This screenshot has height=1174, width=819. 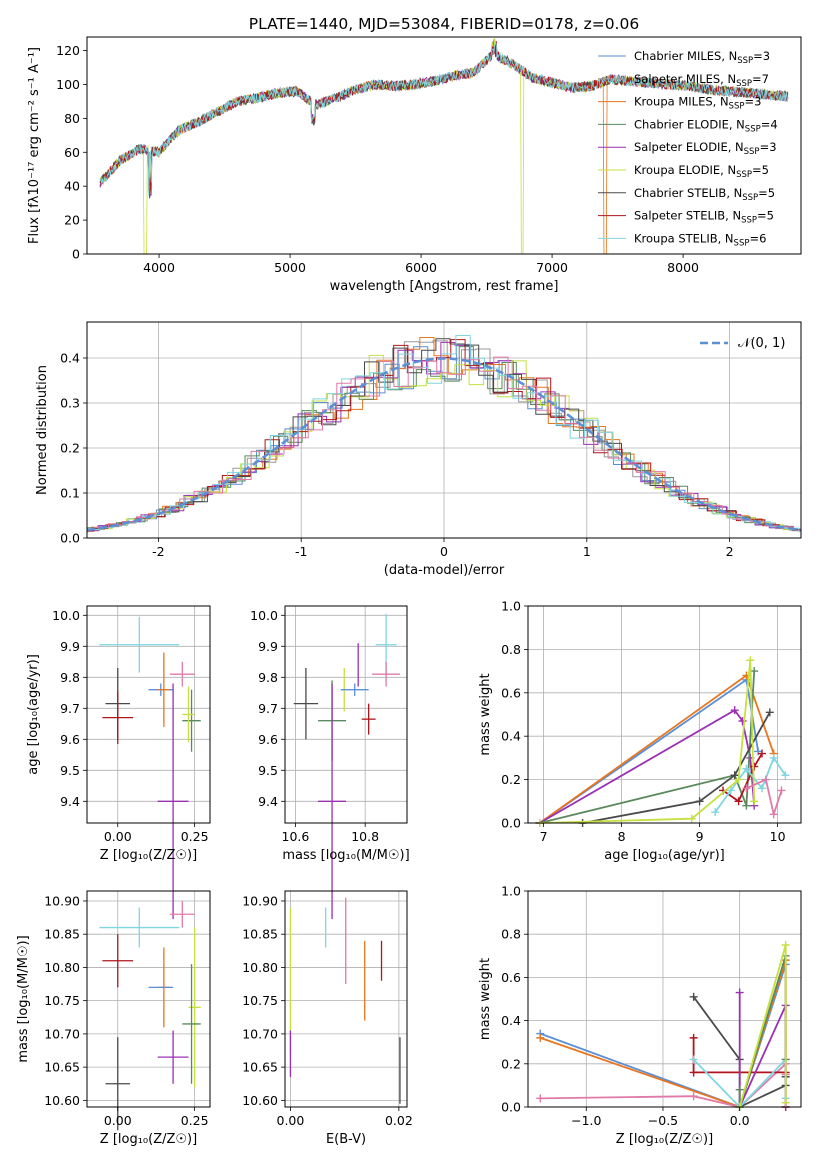 I want to click on x-tick-label: 10.6, so click(x=296, y=836).